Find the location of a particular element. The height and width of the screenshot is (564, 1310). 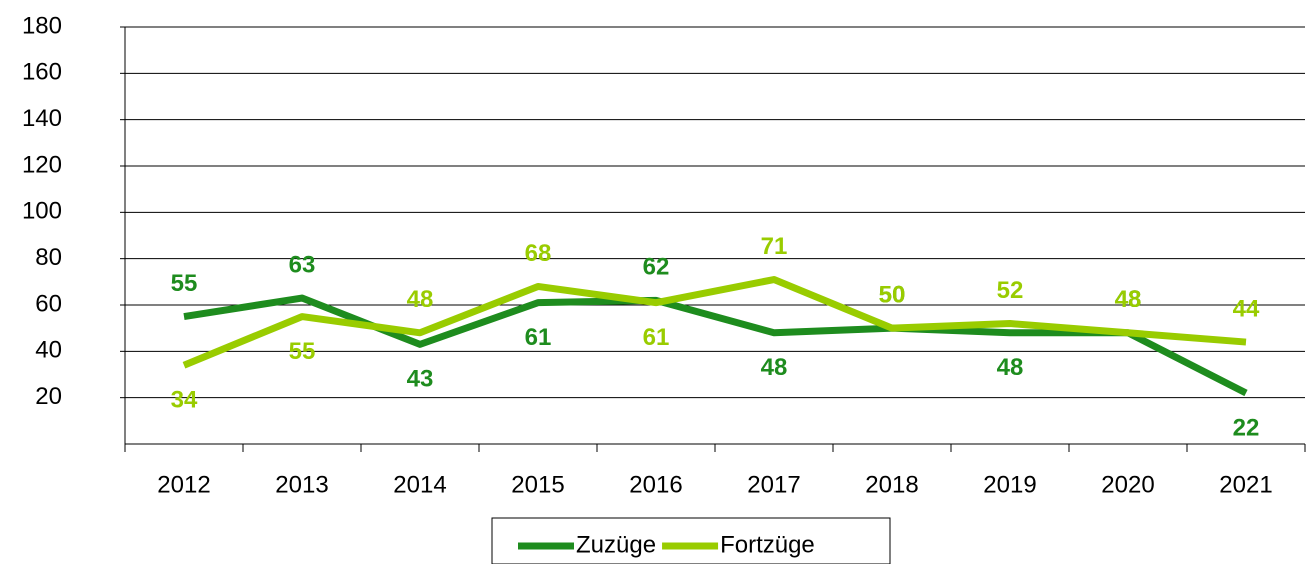

y-tick-label: 100 is located at coordinates (42, 211).